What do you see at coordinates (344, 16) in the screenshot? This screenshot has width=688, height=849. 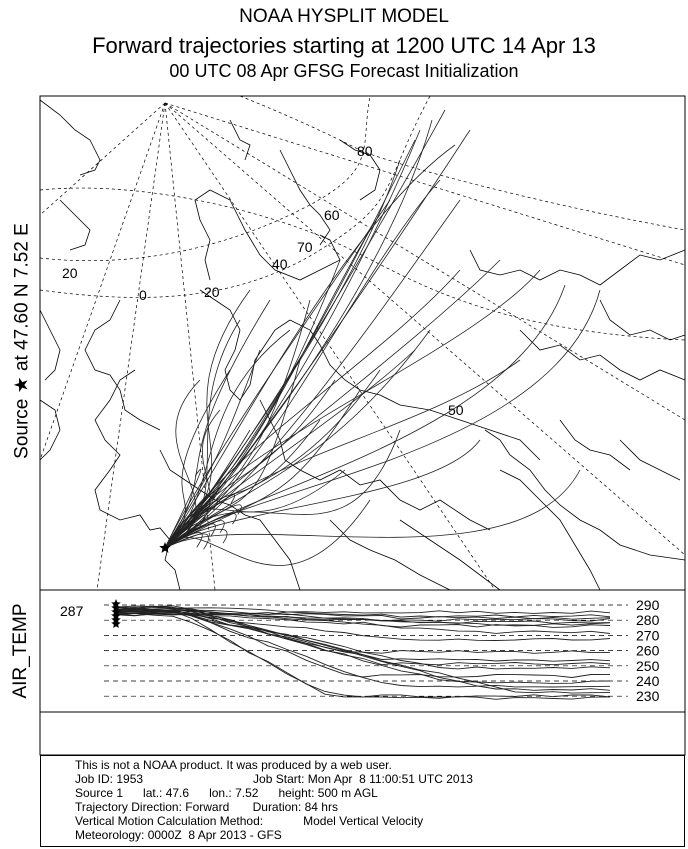 I see `chart-title: NOAA HYSPLIT MODEL` at bounding box center [344, 16].